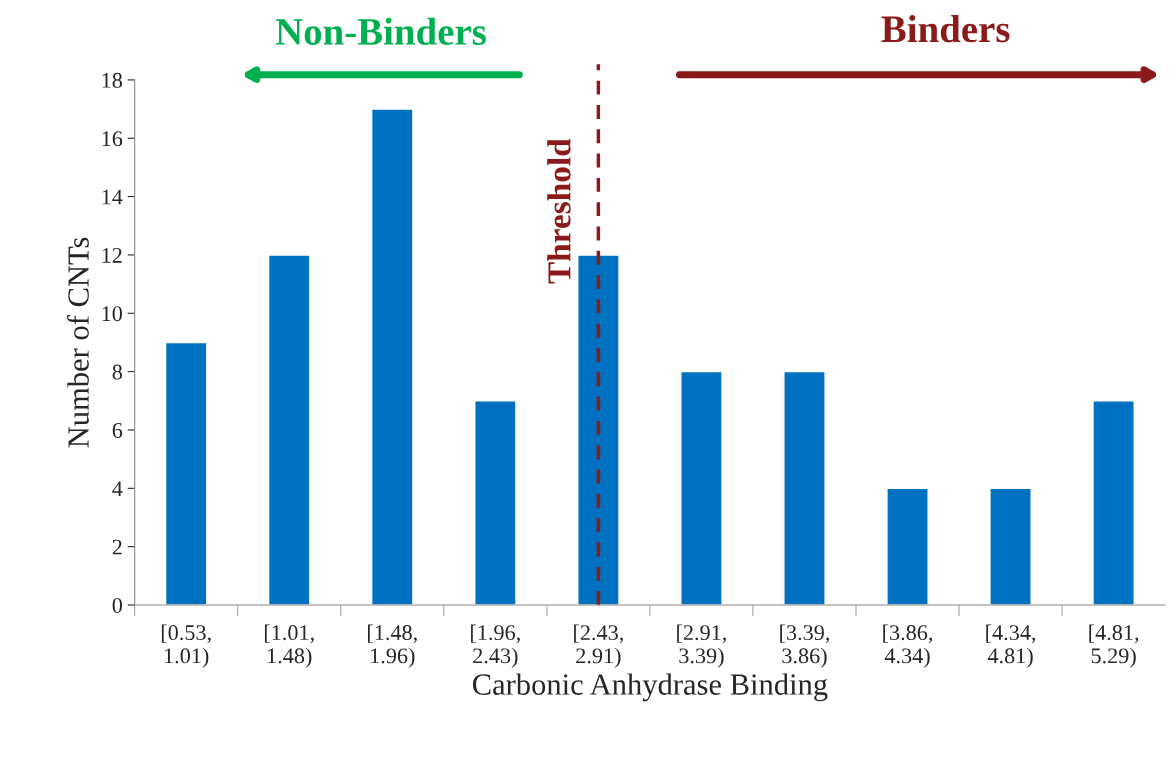  What do you see at coordinates (289, 646) in the screenshot?
I see `x-tick-label: [1.01, 1.48)` at bounding box center [289, 646].